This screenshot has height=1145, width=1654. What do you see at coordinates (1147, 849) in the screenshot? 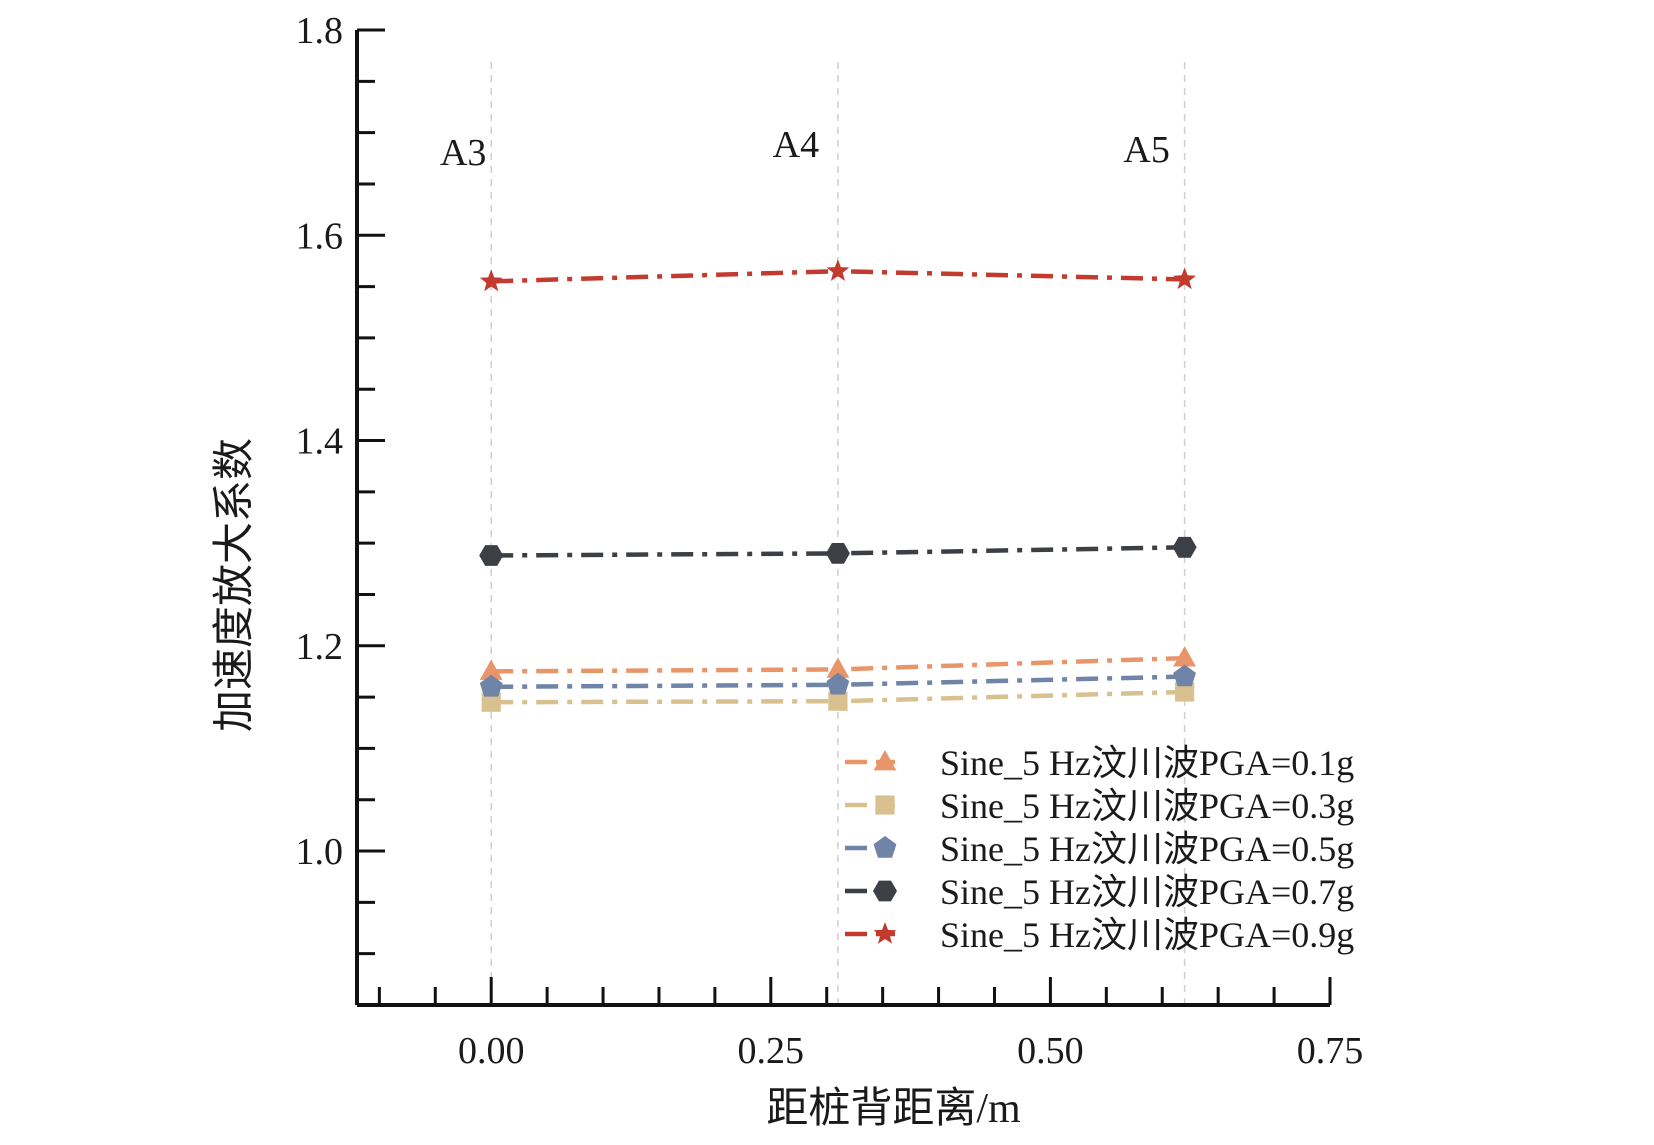
I see `legend-label: Sine_5 Hz汶川波PGA=0.5g` at bounding box center [1147, 849].